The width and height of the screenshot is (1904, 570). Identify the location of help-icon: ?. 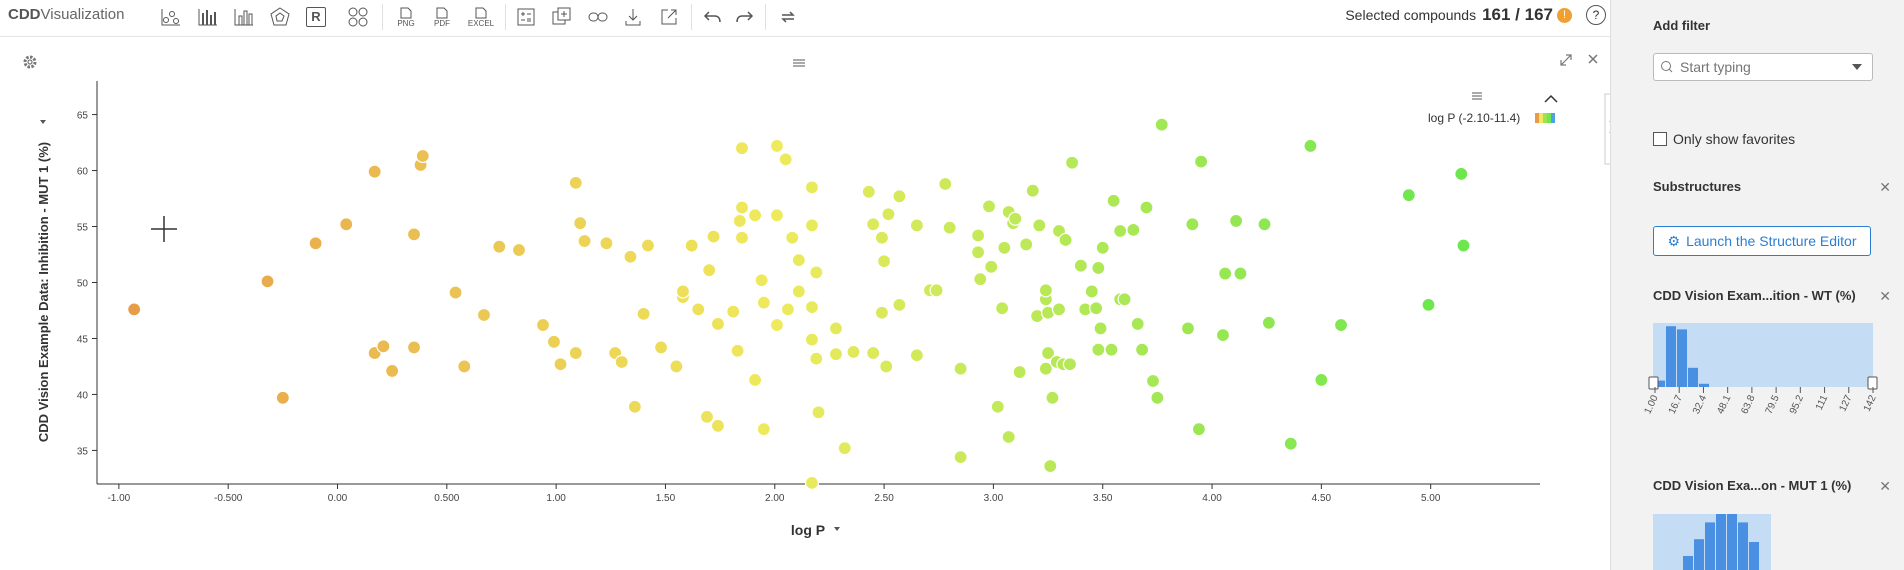
(1596, 15).